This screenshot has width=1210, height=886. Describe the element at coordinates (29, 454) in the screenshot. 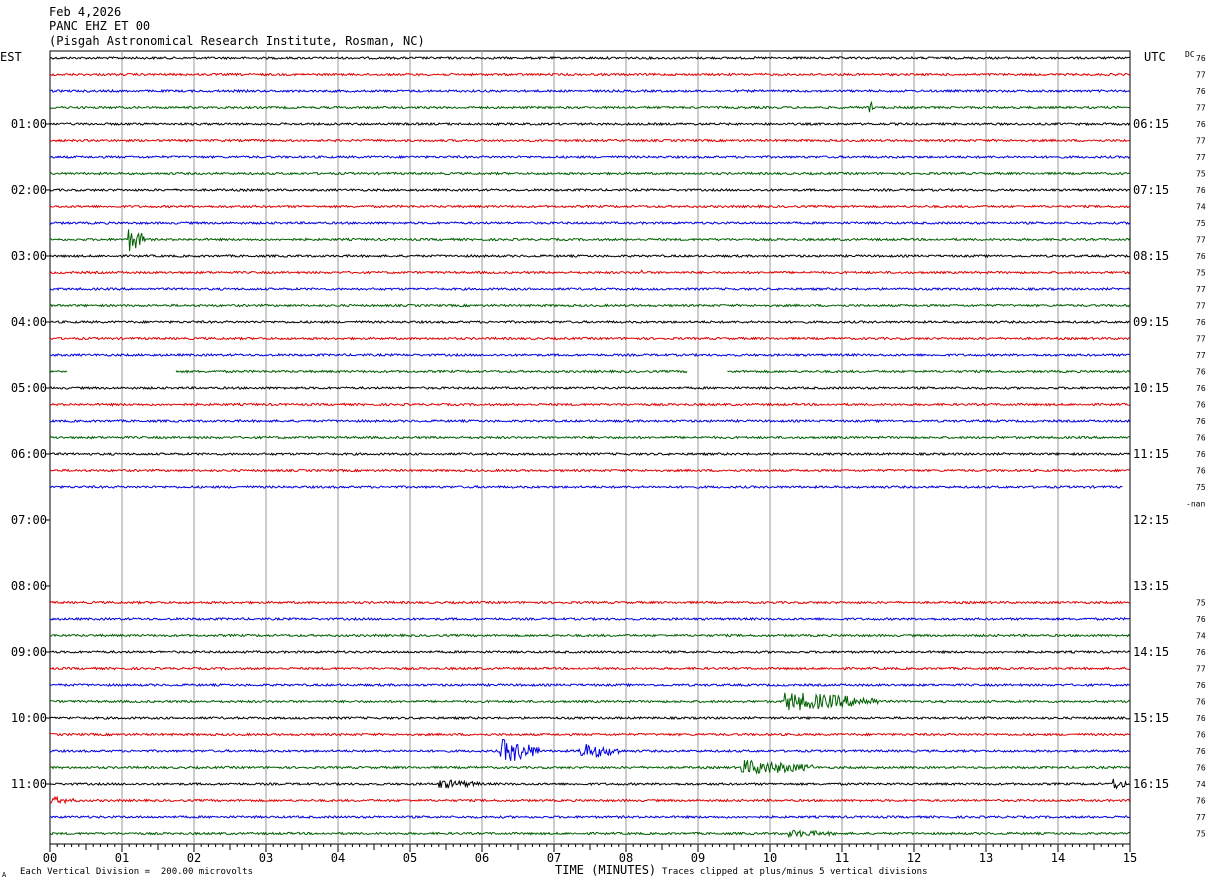

I see `left-hour-label: 06:00` at that location.